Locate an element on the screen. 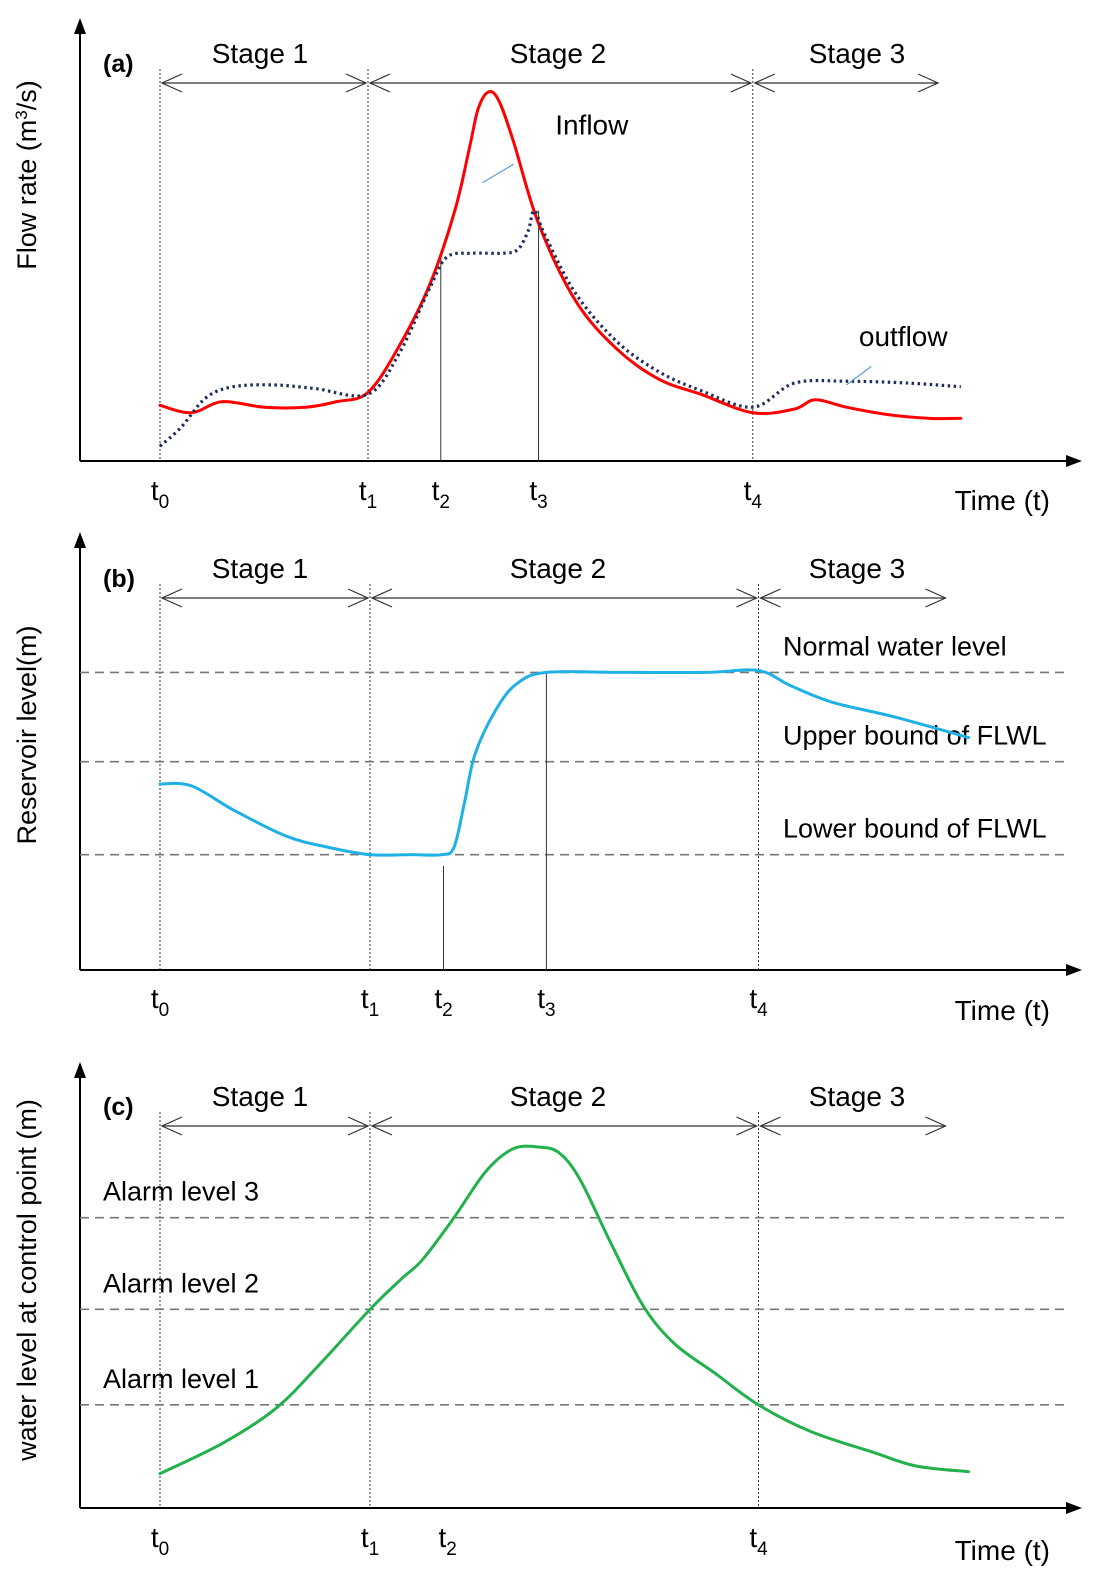  reference-label: Normal water level is located at coordinates (895, 646).